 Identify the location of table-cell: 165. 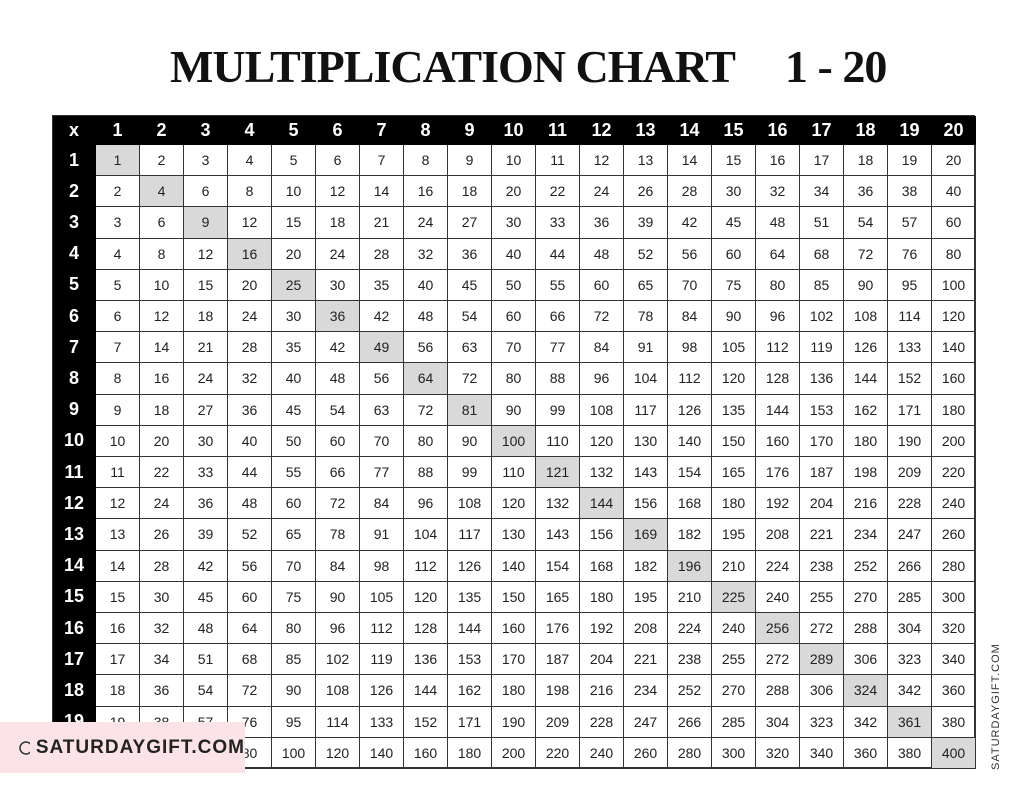
(734, 473).